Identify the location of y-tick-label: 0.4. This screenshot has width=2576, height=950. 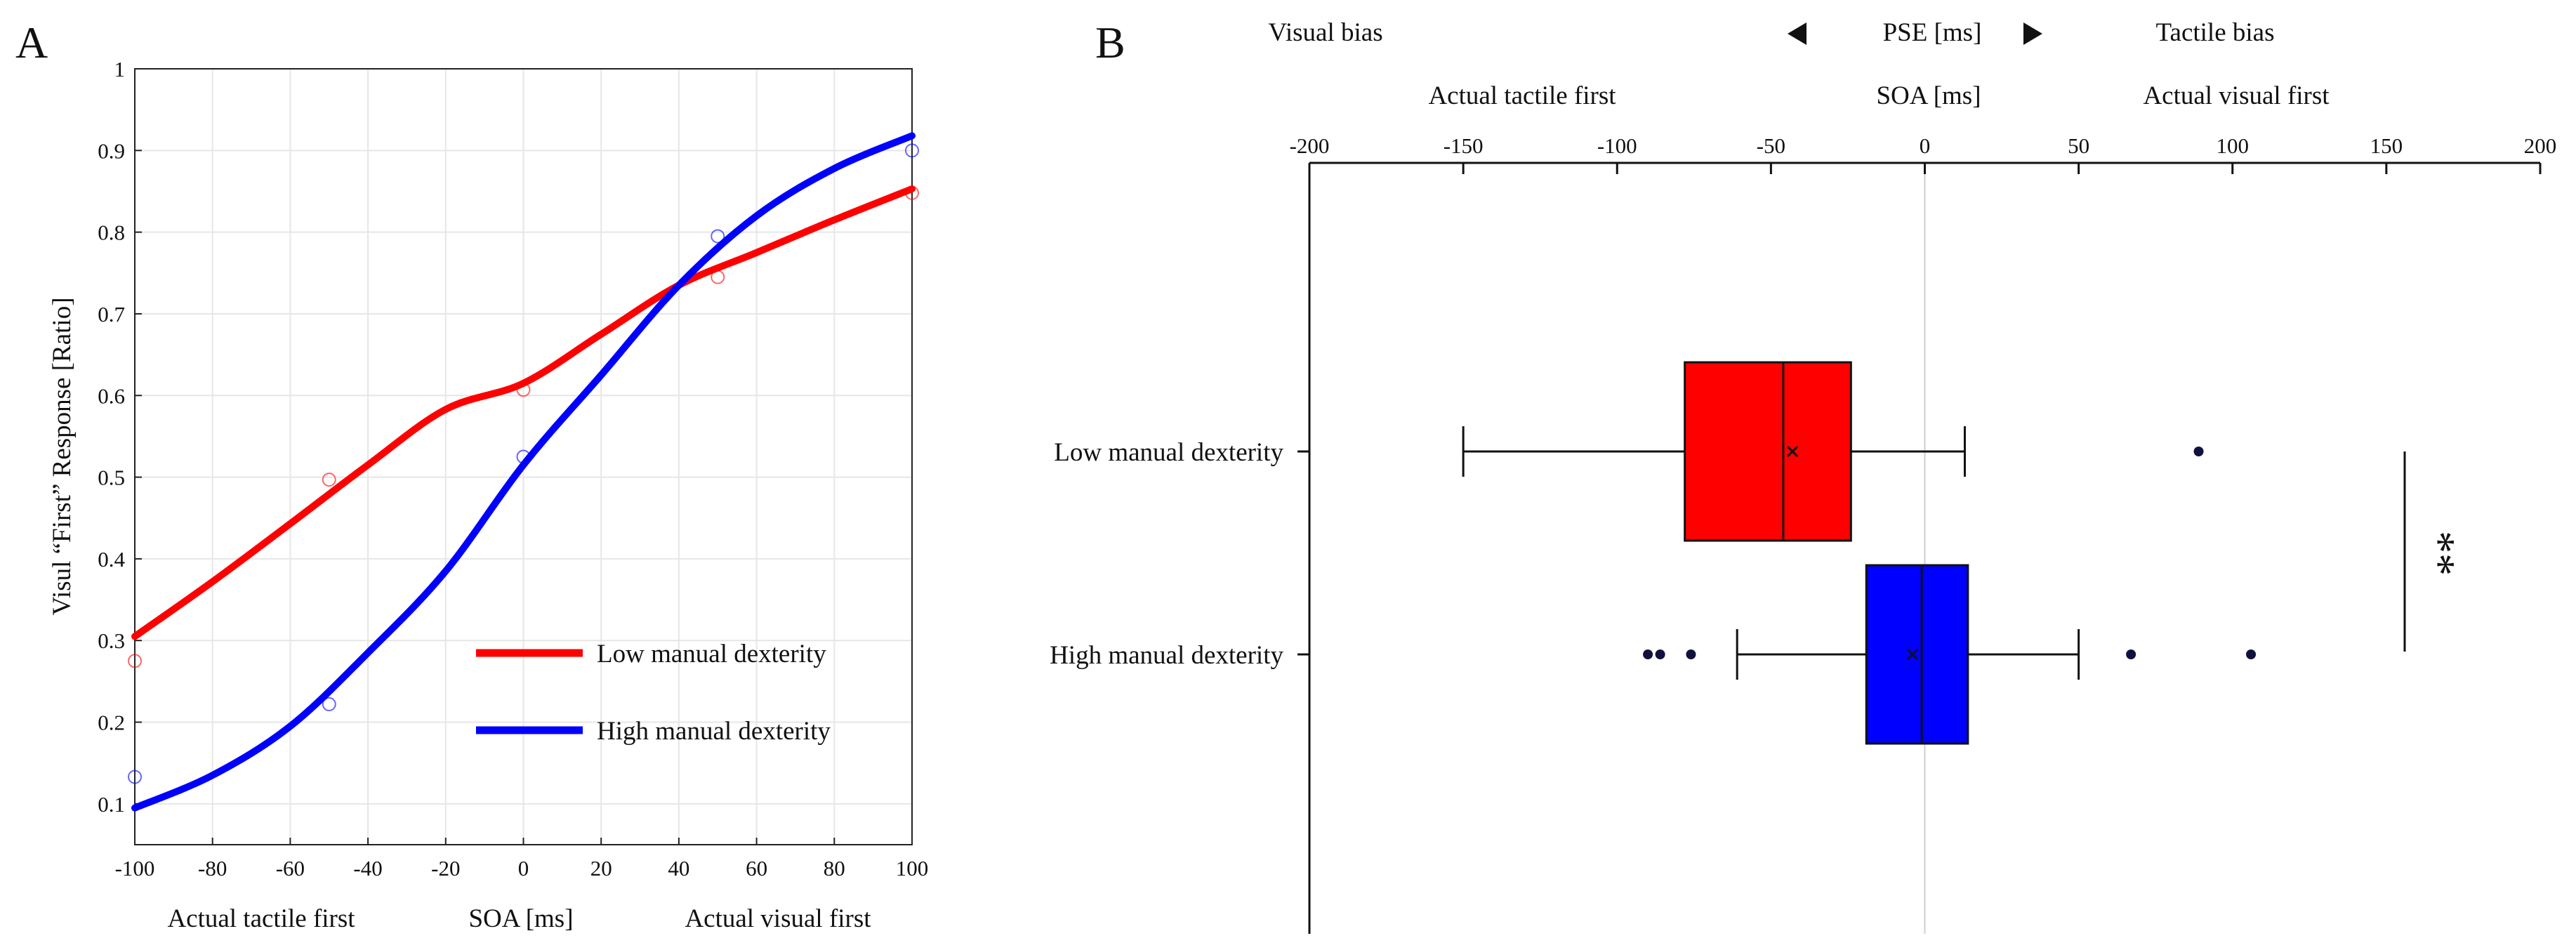
(111, 559).